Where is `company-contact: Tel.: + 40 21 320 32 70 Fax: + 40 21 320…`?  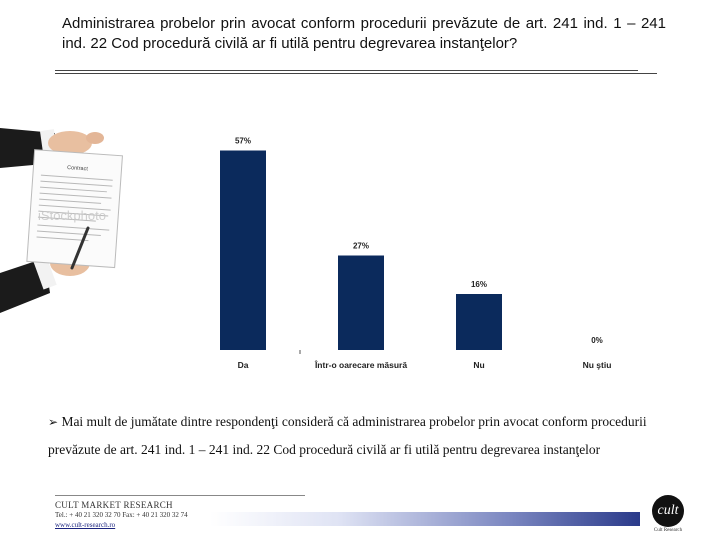
company-contact: Tel.: + 40 21 320 32 70 Fax: + 40 21 320… is located at coordinates (121, 515).